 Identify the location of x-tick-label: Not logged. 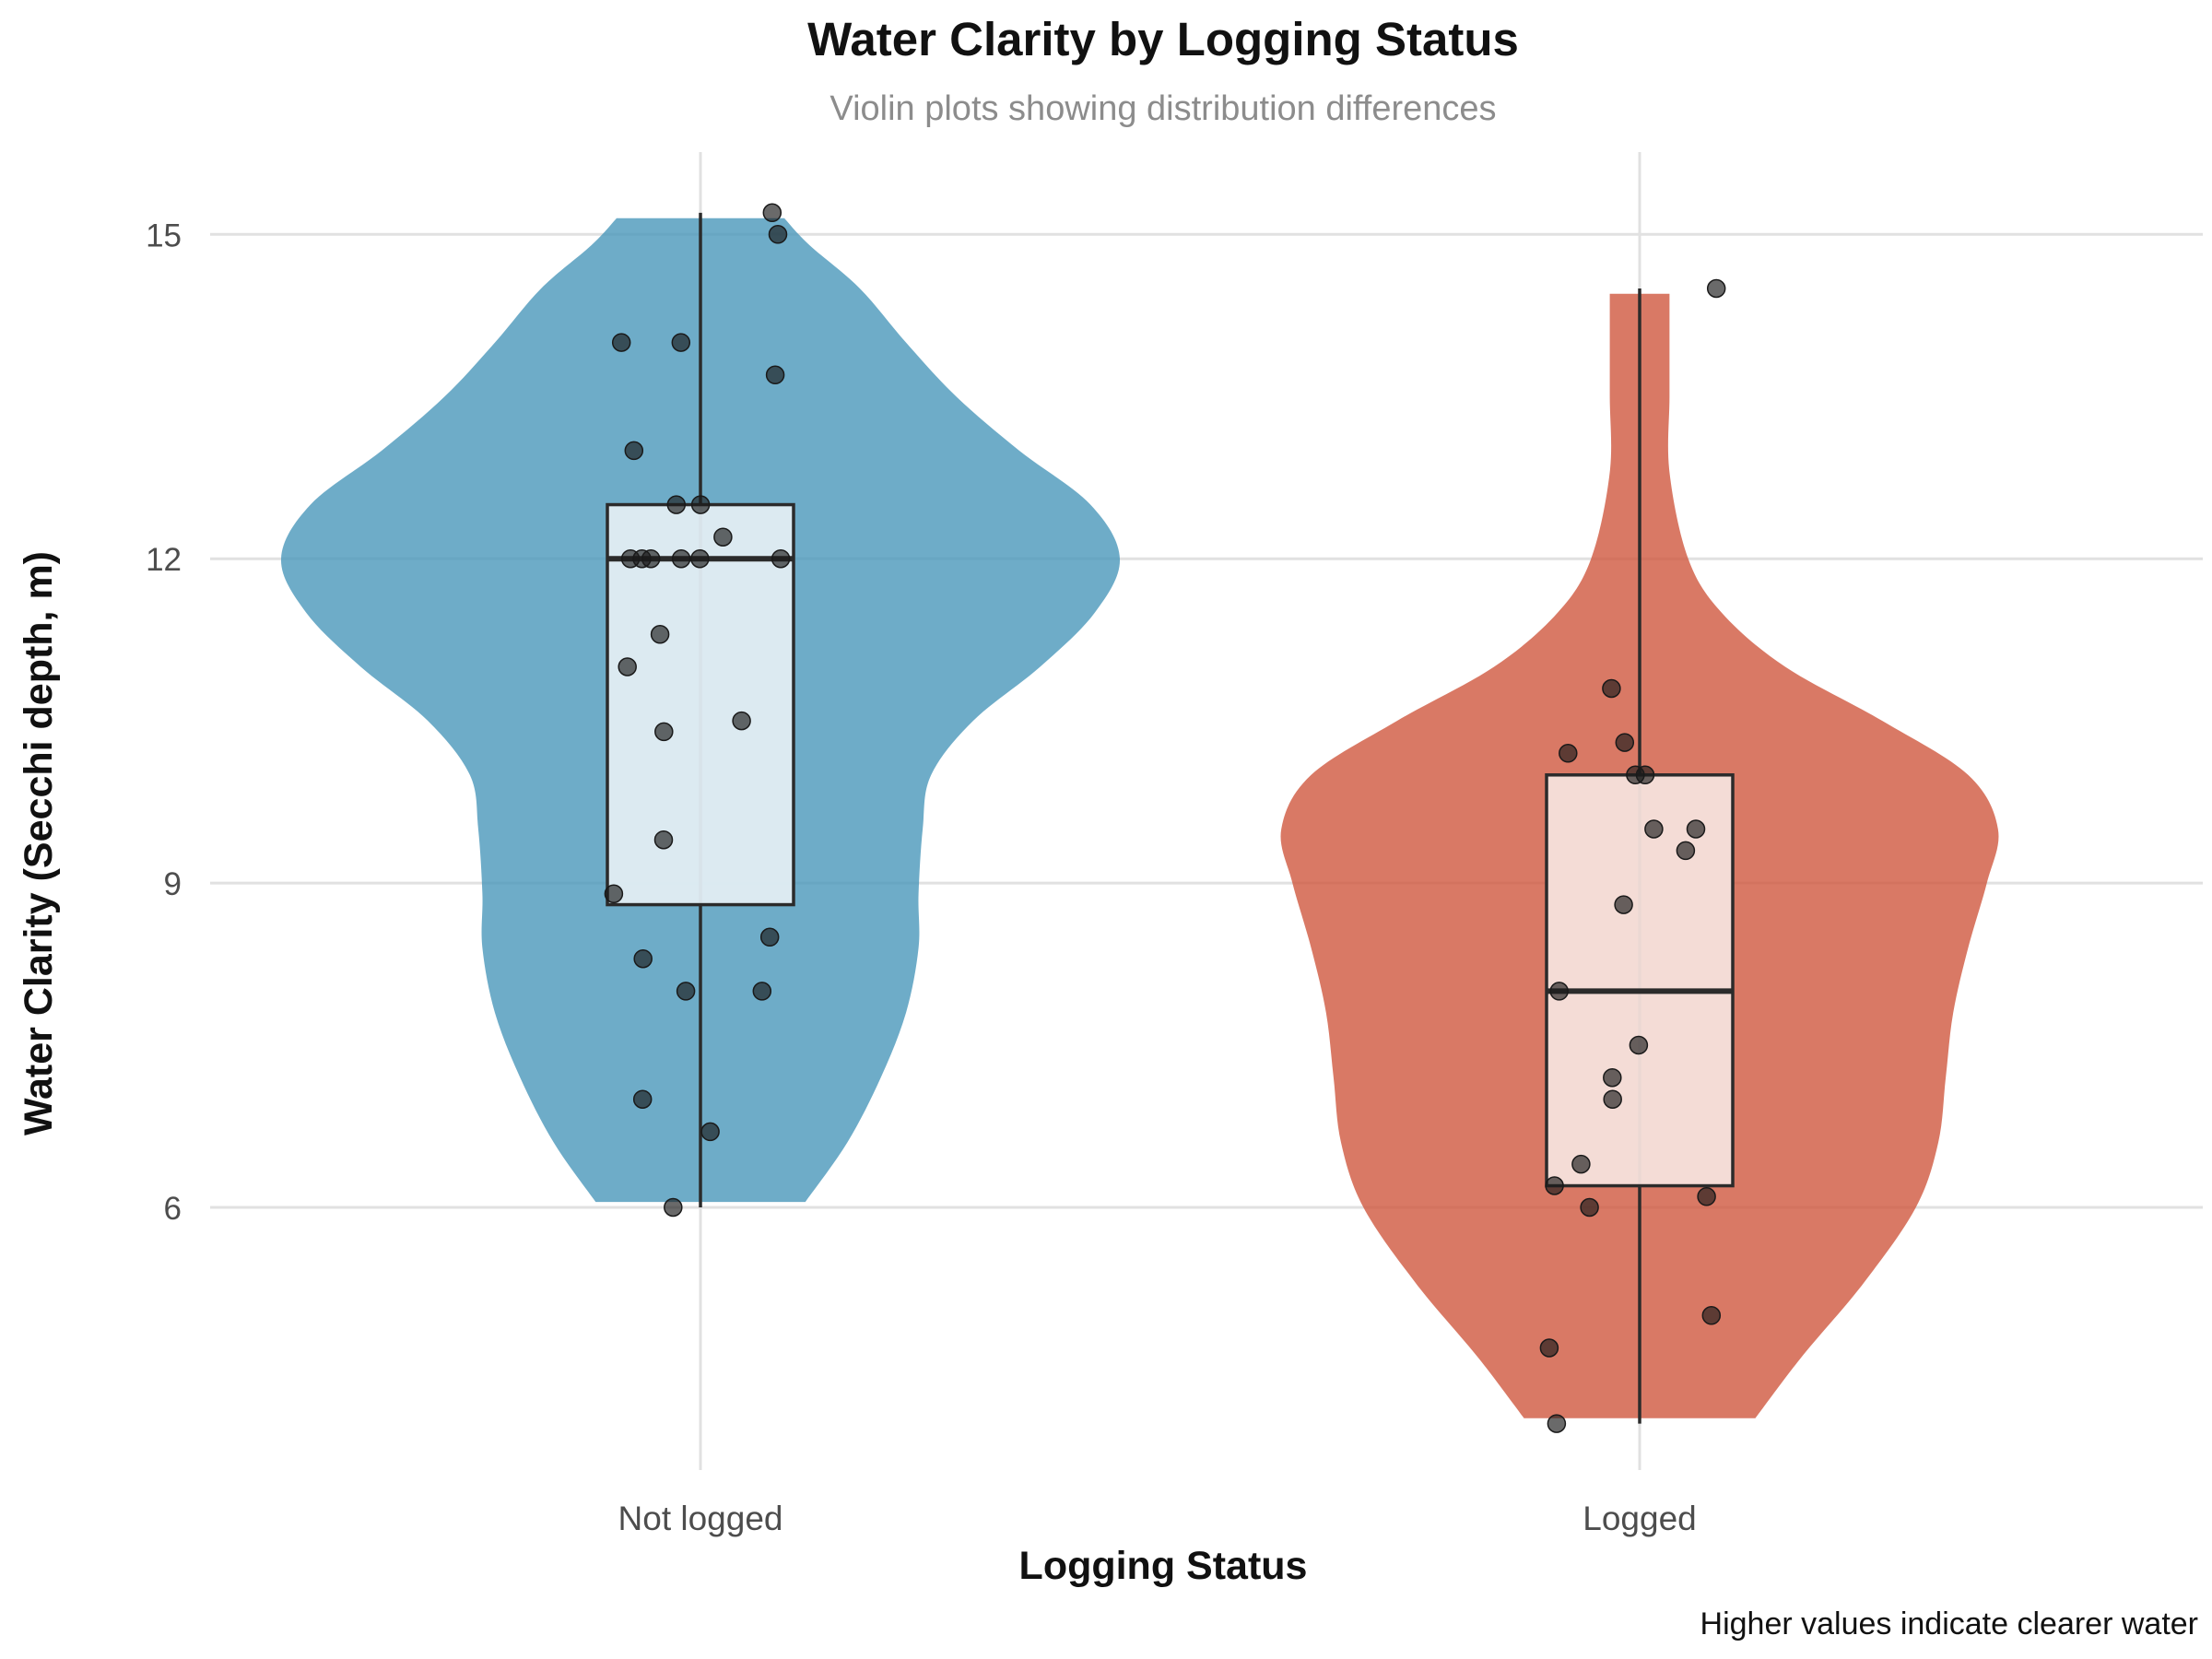
(700, 1518).